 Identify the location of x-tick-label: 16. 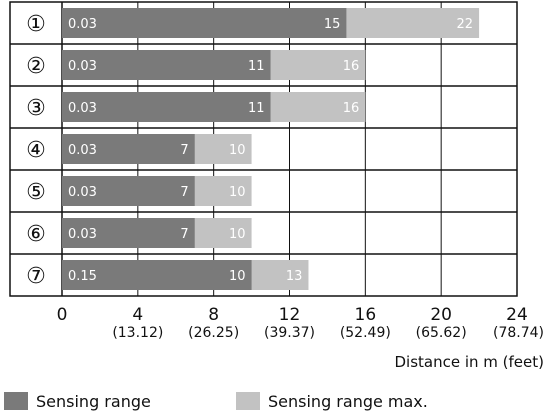
(366, 315).